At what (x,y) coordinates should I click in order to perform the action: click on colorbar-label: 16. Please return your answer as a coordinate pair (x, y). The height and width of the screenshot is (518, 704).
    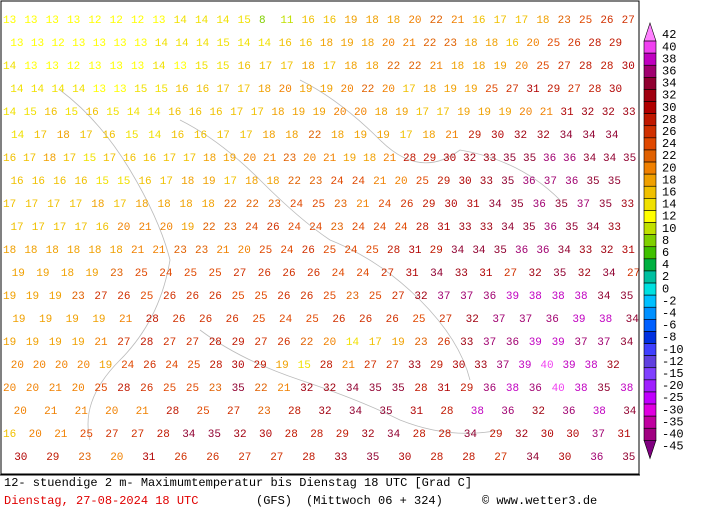
    Looking at the image, I should click on (669, 192).